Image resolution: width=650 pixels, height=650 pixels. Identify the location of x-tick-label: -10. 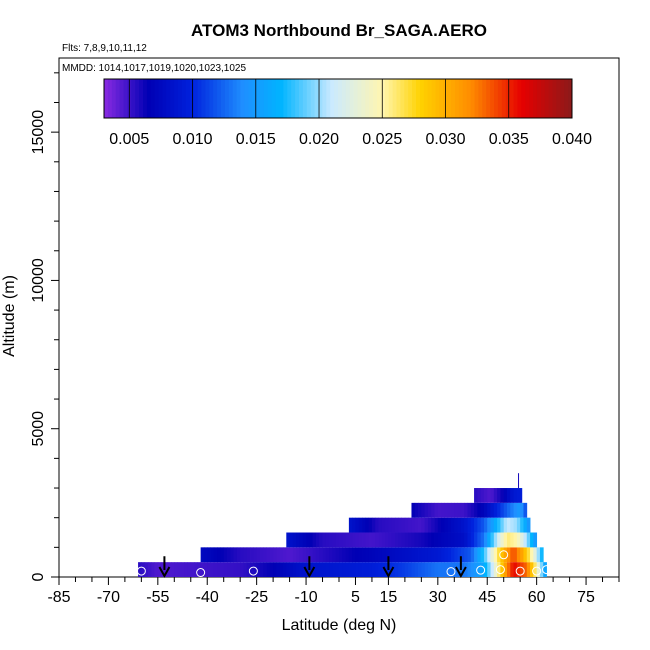
(305, 597).